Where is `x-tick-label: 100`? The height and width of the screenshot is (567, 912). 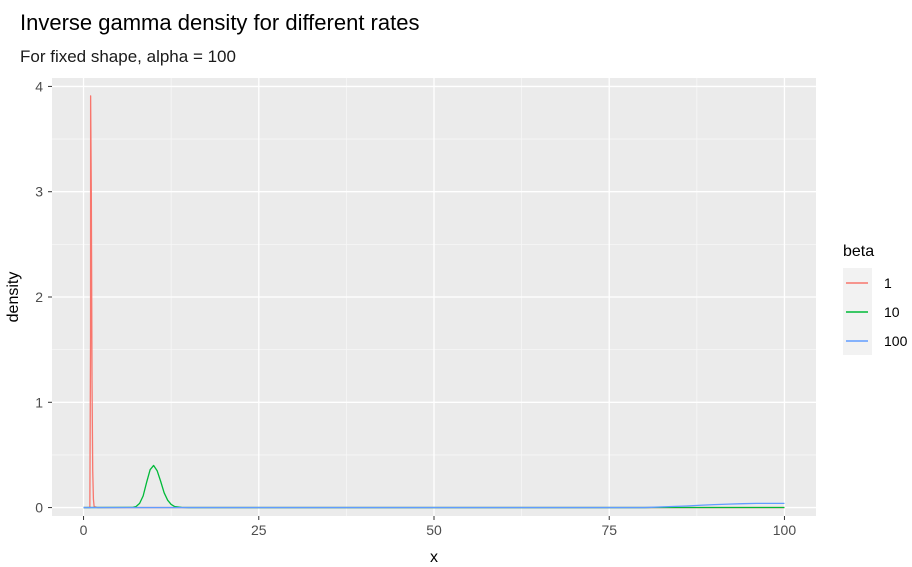
x-tick-label: 100 is located at coordinates (785, 530).